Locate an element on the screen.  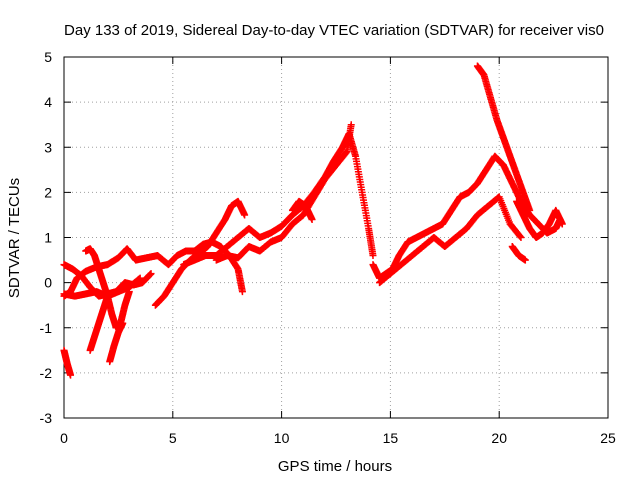
x-tick-label: 25 is located at coordinates (608, 438).